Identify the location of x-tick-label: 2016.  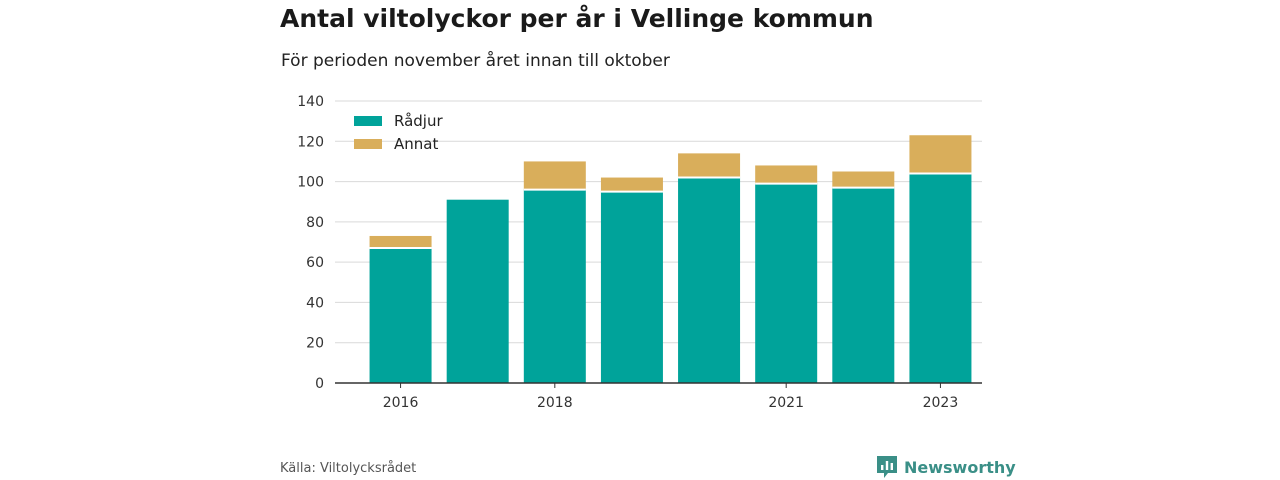
(401, 403).